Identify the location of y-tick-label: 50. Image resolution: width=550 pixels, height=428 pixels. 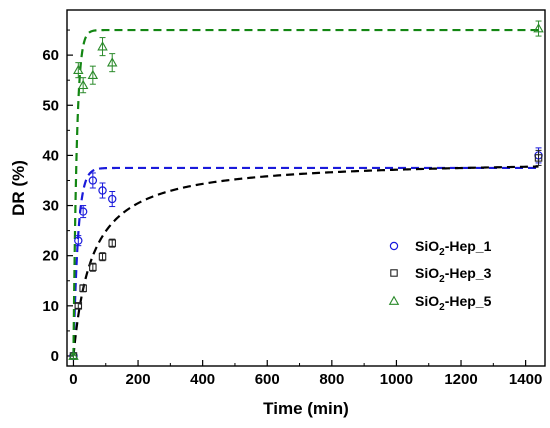
(50, 105).